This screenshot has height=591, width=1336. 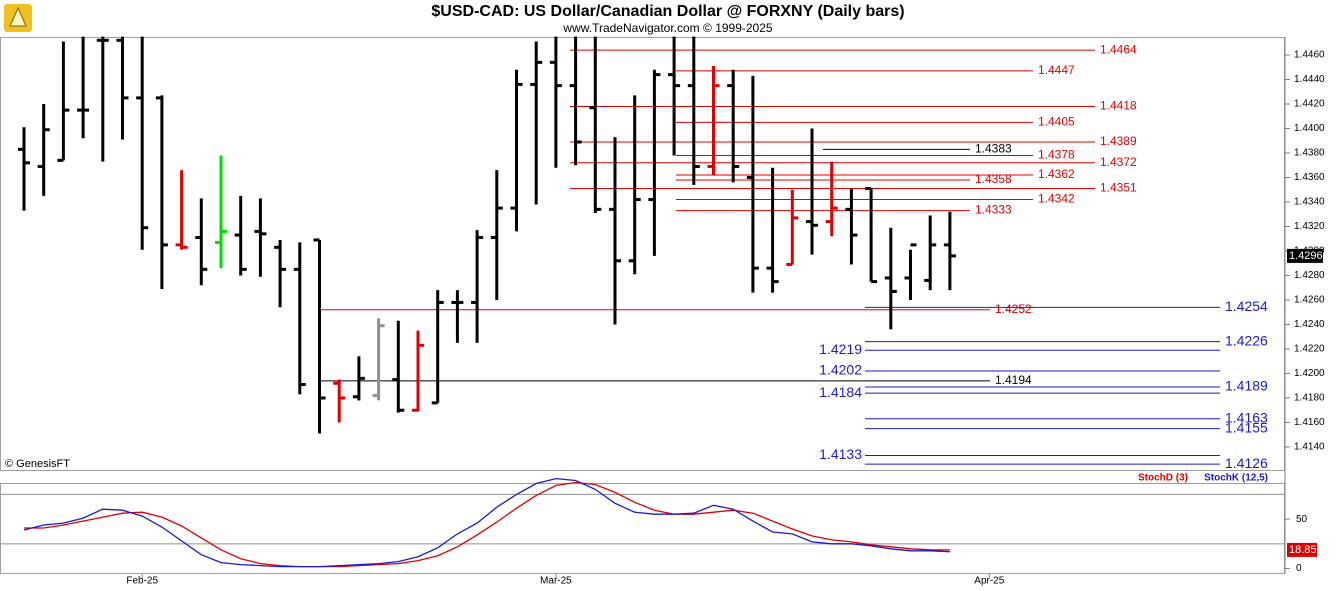 I want to click on y-tick-label: 1.4260, so click(x=1309, y=300).